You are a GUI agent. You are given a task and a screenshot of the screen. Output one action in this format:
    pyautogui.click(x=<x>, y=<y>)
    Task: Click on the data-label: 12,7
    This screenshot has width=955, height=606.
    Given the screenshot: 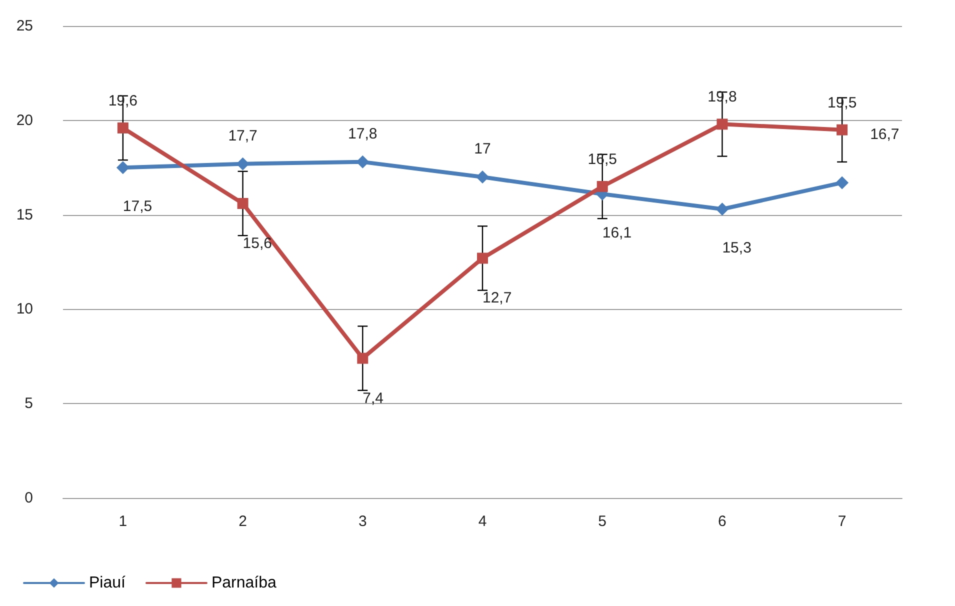 What is the action you would take?
    pyautogui.click(x=497, y=298)
    